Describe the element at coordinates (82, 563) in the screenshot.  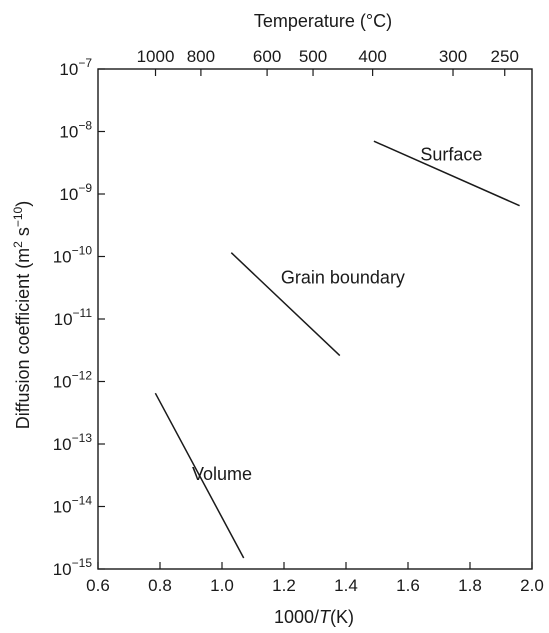
I see `y-tick-exponent: −15` at that location.